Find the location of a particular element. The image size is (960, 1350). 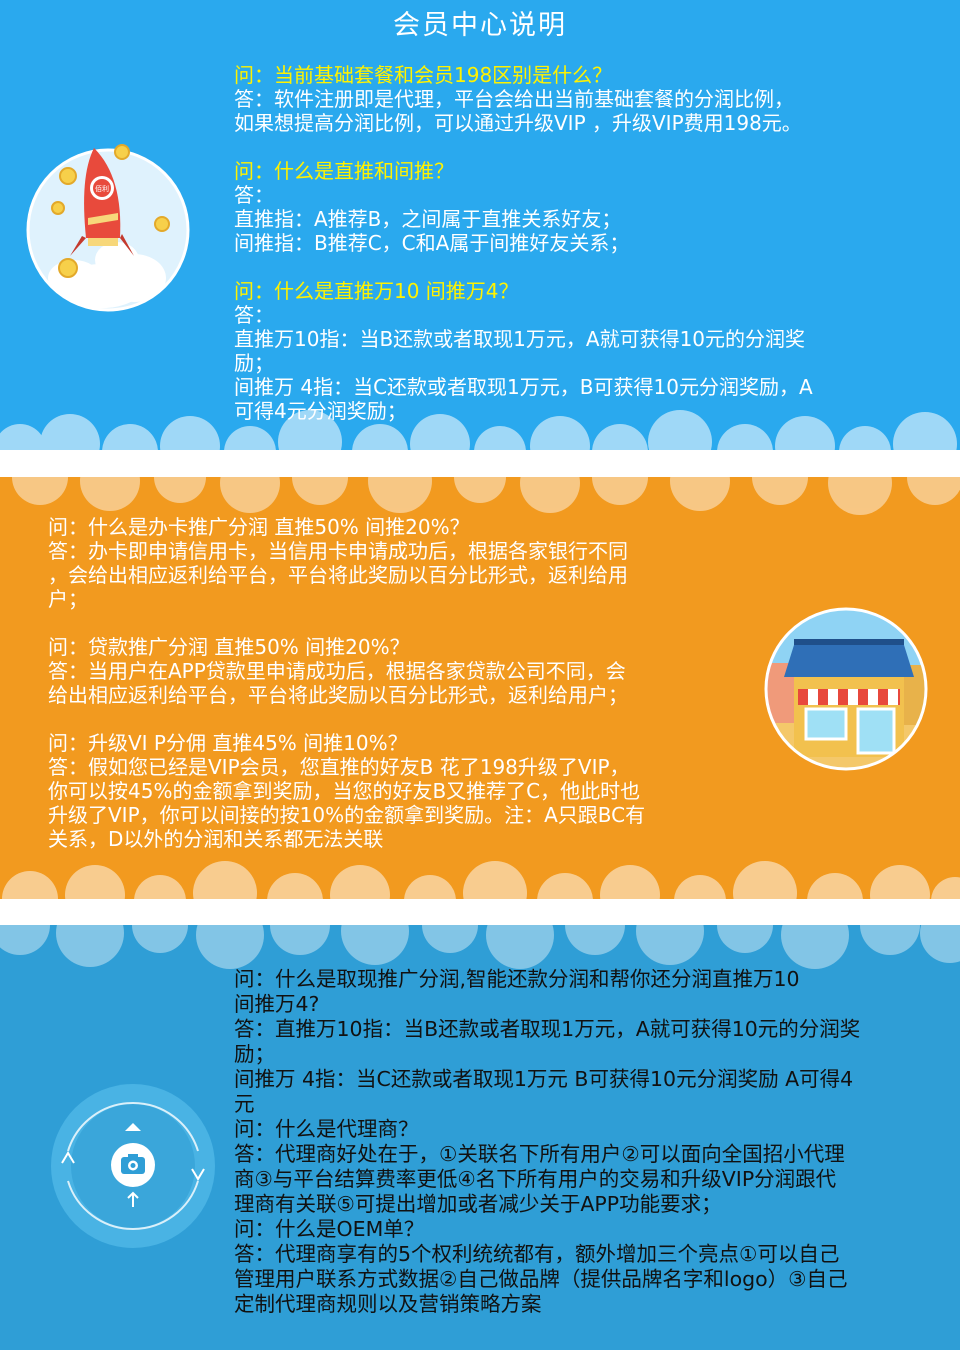

answer-line: 管理用户联系方式数据②自己做品牌（提供品牌名字和logo）③自己 is located at coordinates (541, 1279).